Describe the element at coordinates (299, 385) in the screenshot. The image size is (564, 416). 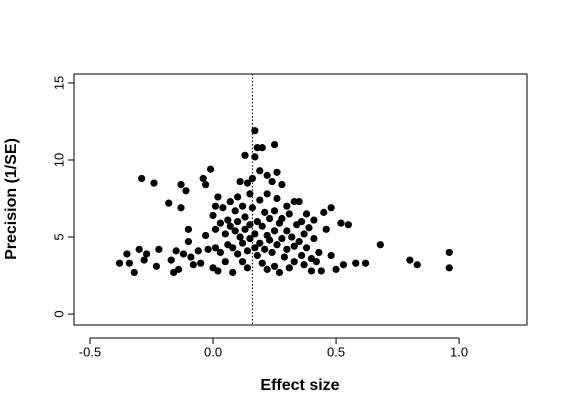
I see `x-axis-label: Effect size` at that location.